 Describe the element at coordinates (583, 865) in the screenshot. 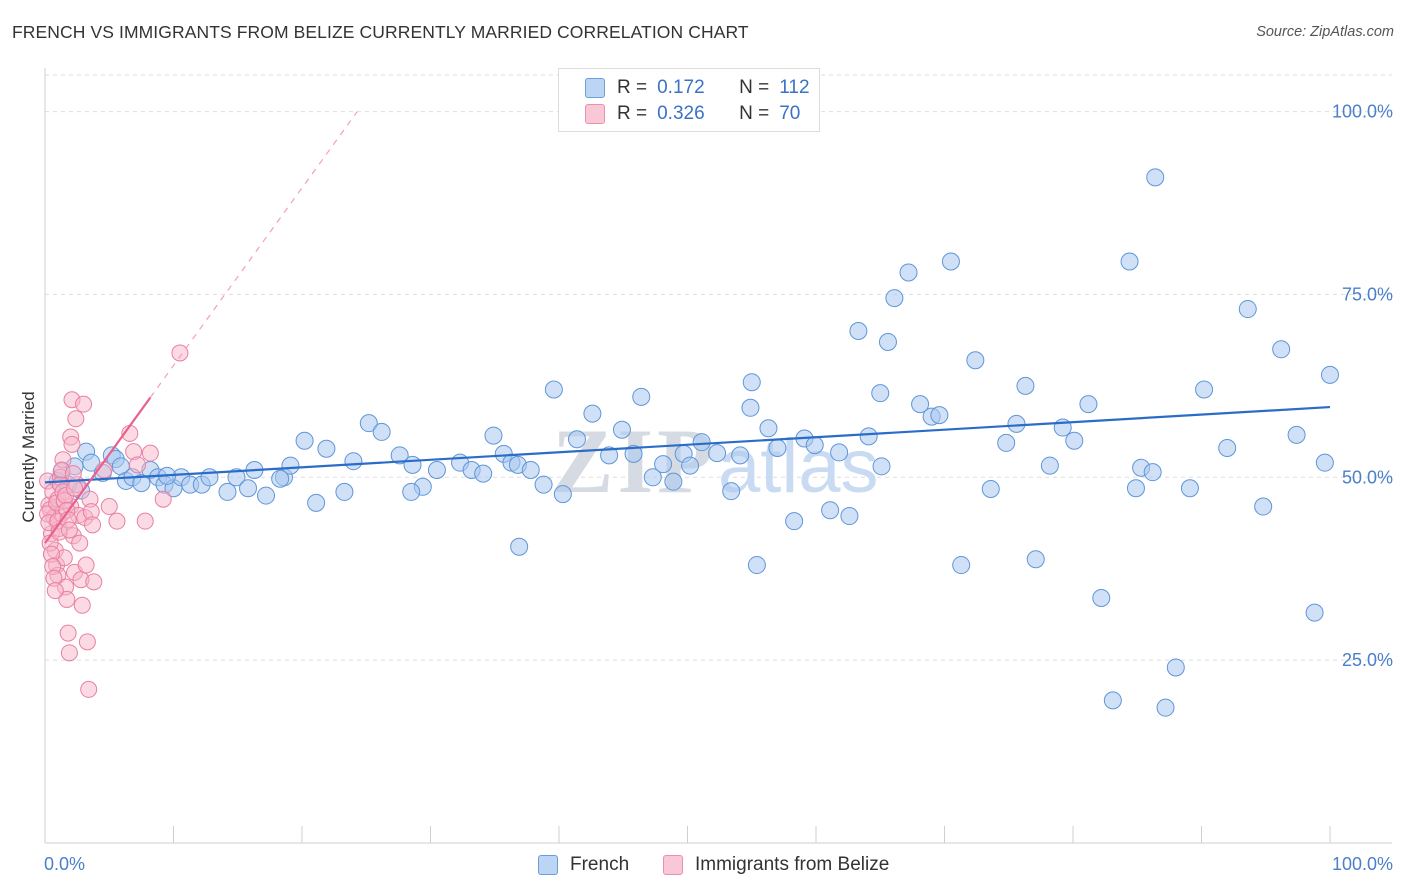

I see `legend-item-french: French` at that location.